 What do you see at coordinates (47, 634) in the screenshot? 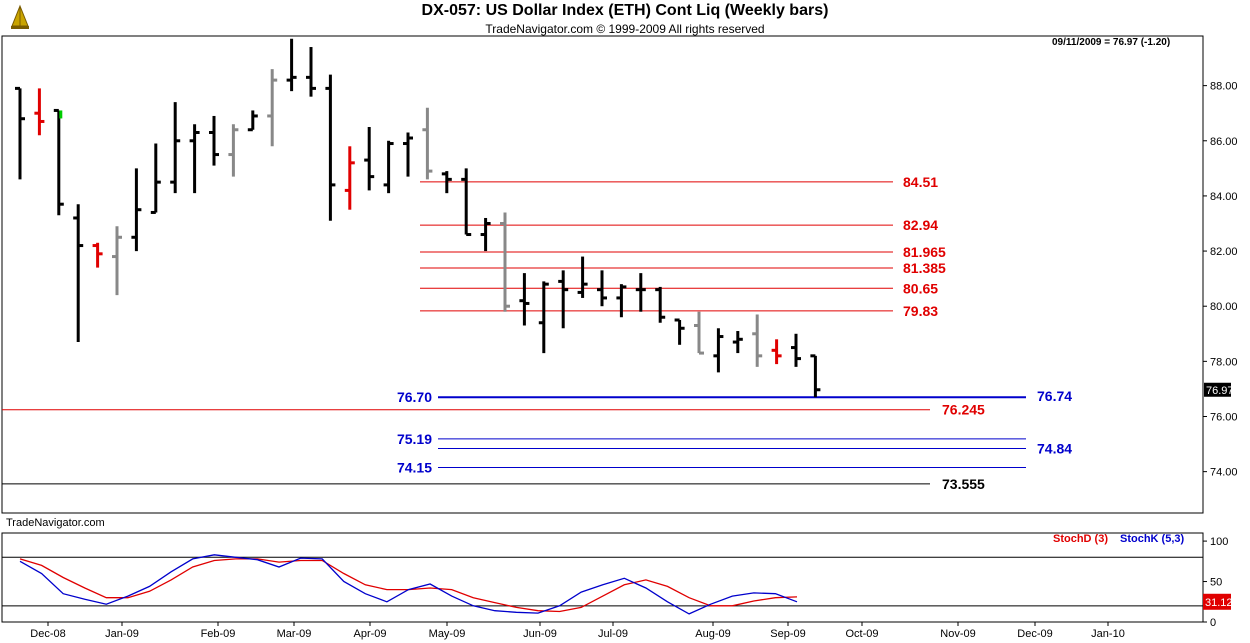
I see `date-tick-label: Dec-08` at bounding box center [47, 634].